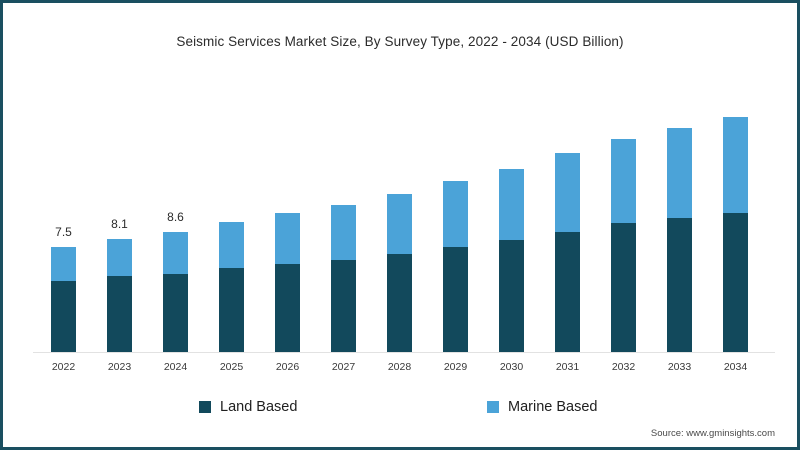 This screenshot has height=450, width=800. I want to click on x-axis-tick-label: 2029, so click(455, 367).